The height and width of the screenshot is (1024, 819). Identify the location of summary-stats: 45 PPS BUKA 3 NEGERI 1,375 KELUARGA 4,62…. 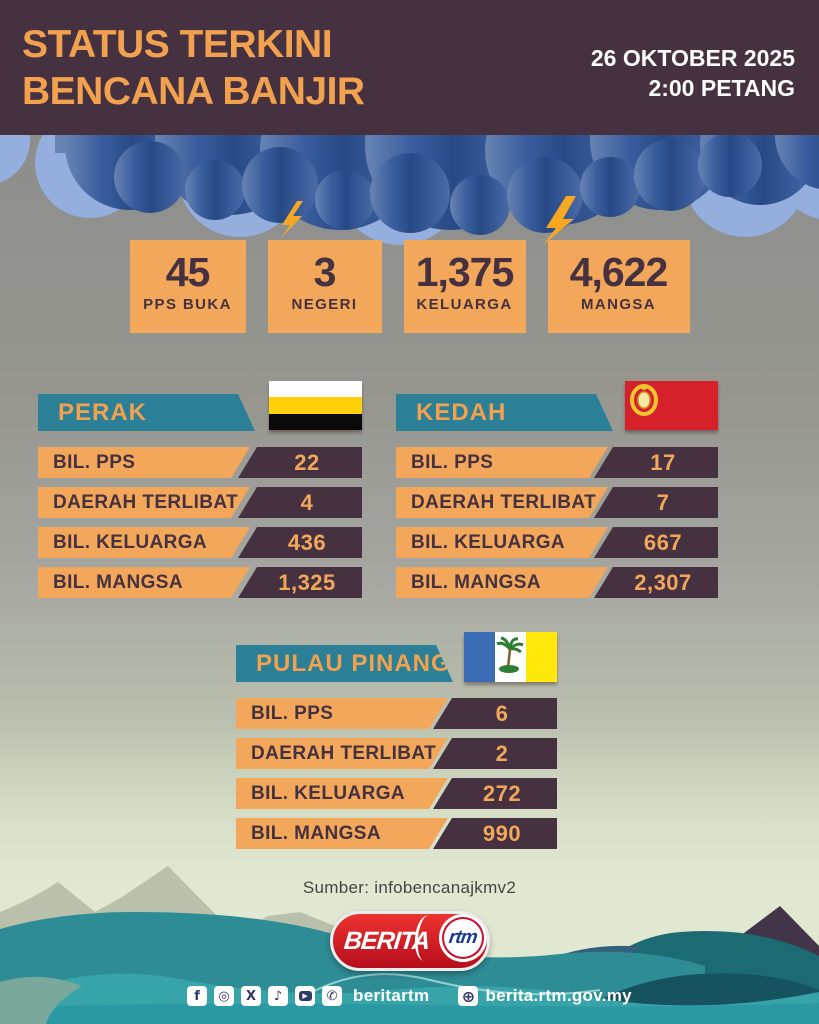
(409, 286).